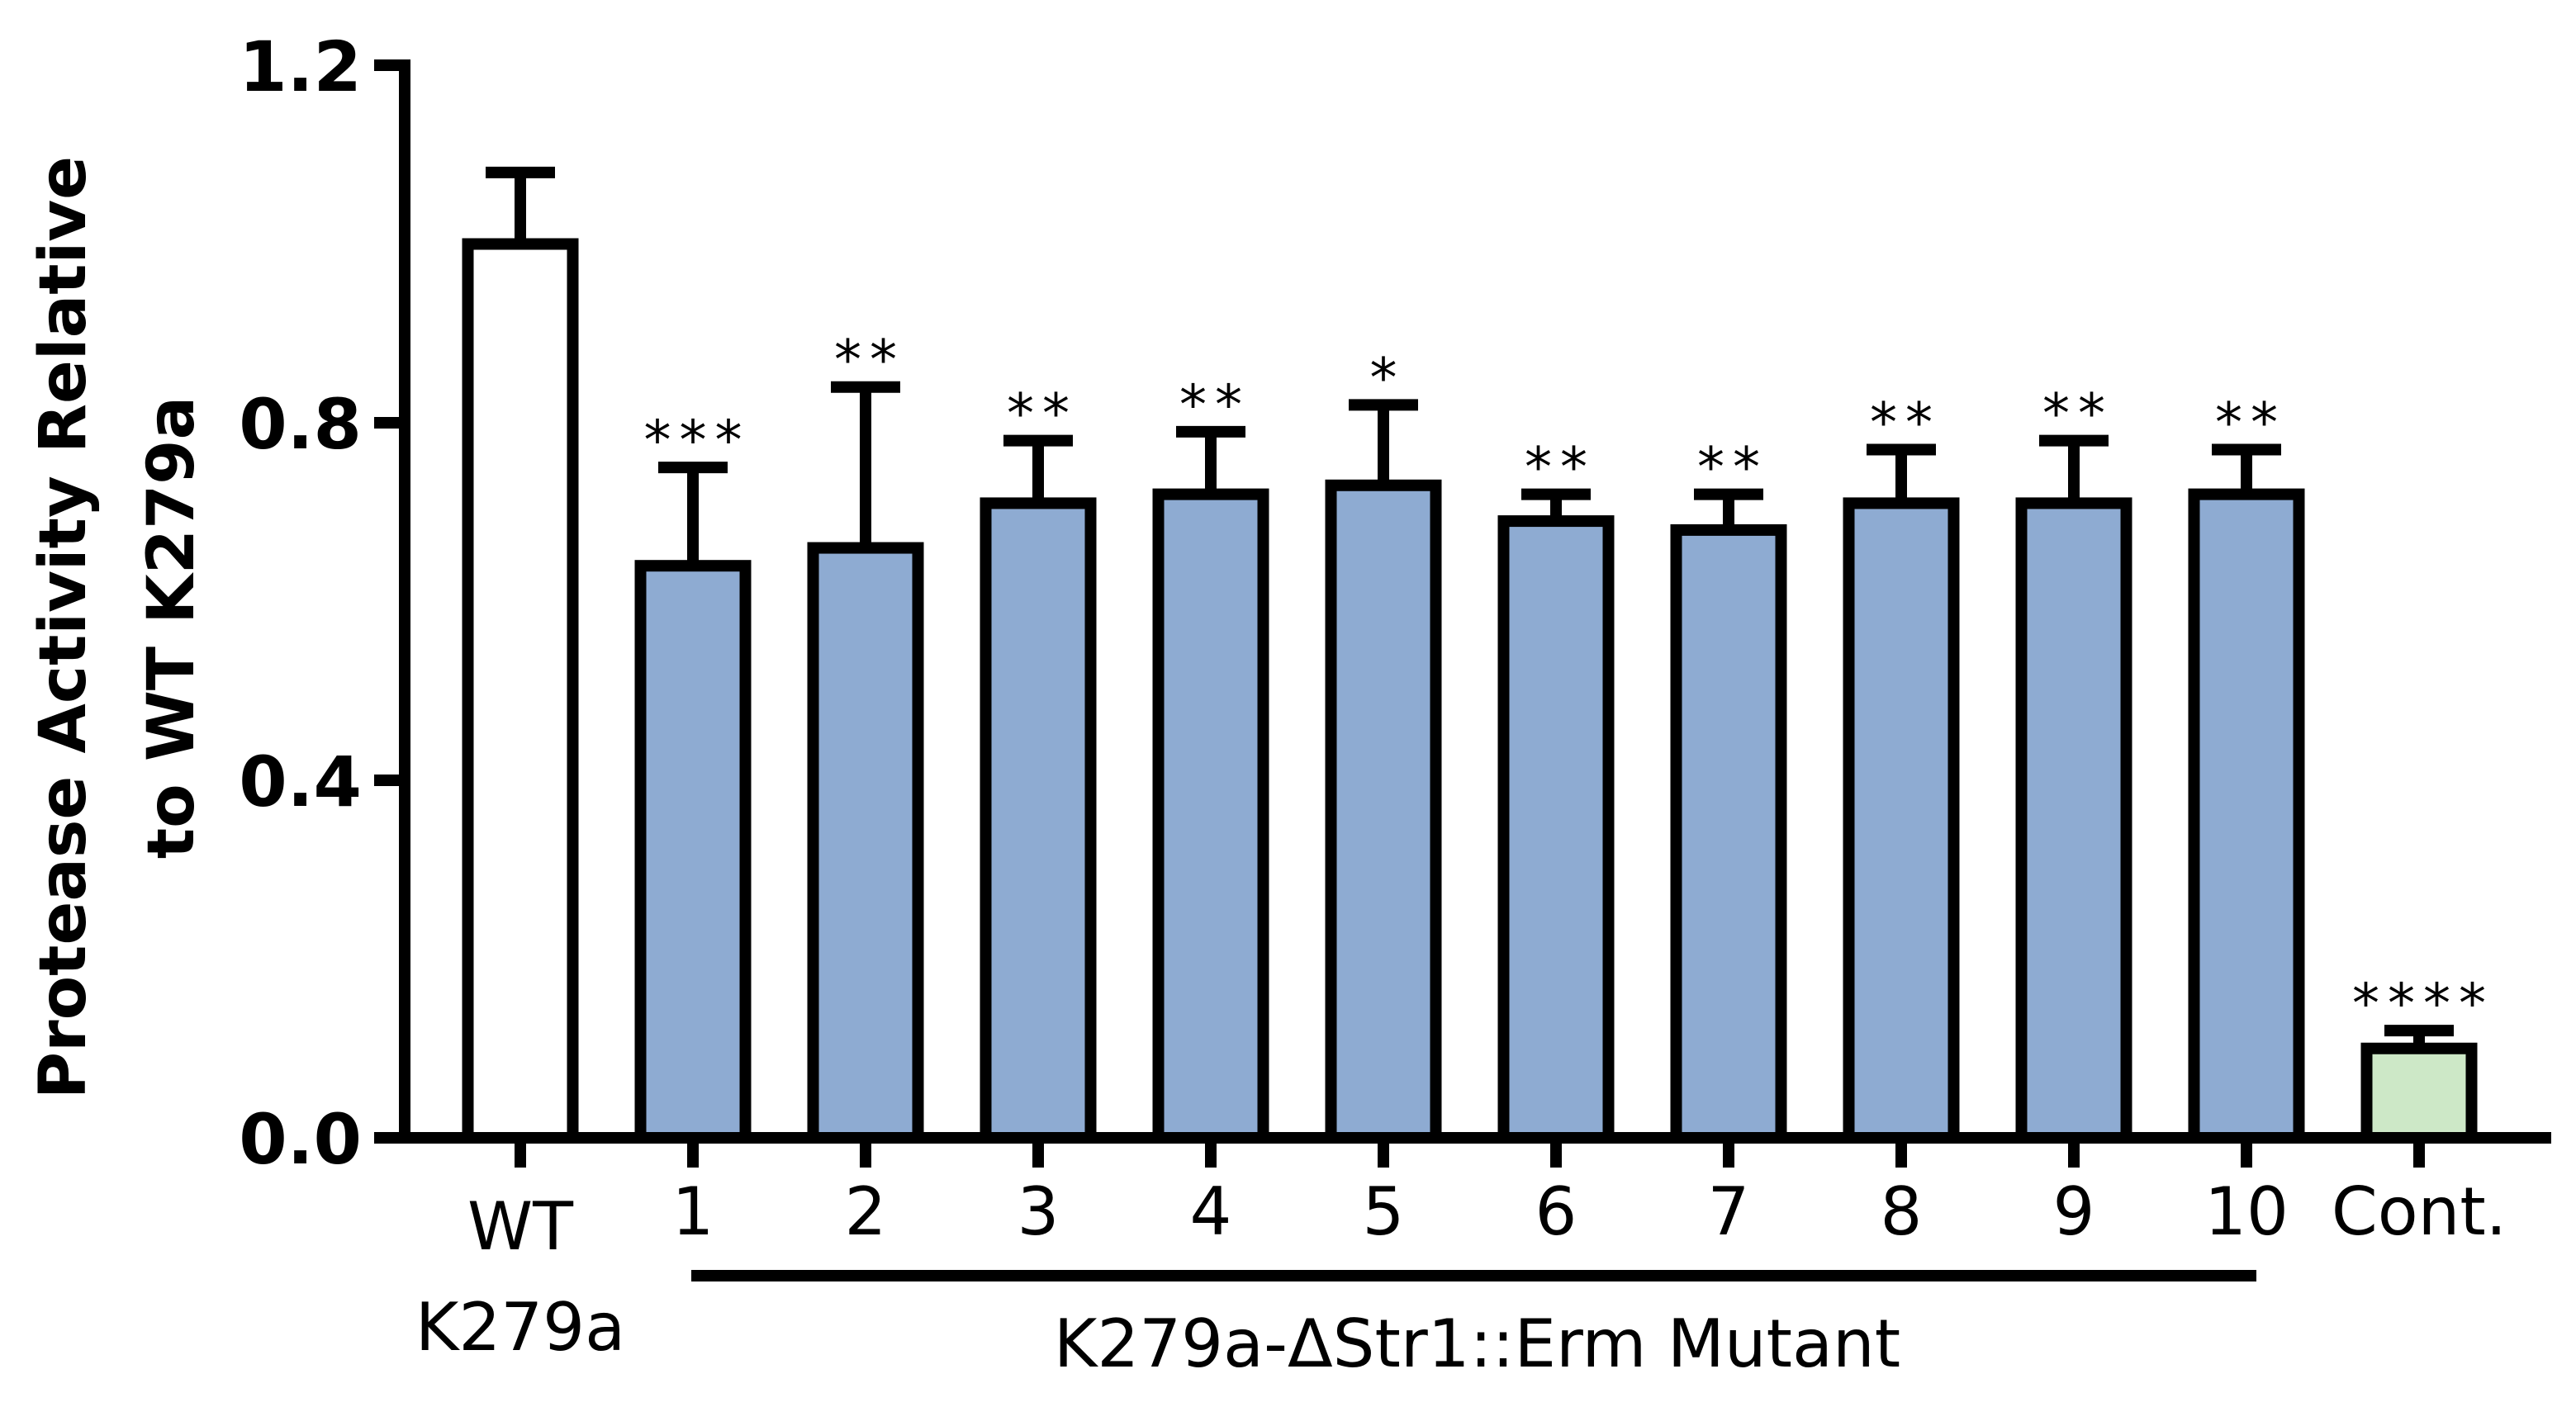 This screenshot has width=2576, height=1407. I want to click on bar-group: *, so click(1383, 745).